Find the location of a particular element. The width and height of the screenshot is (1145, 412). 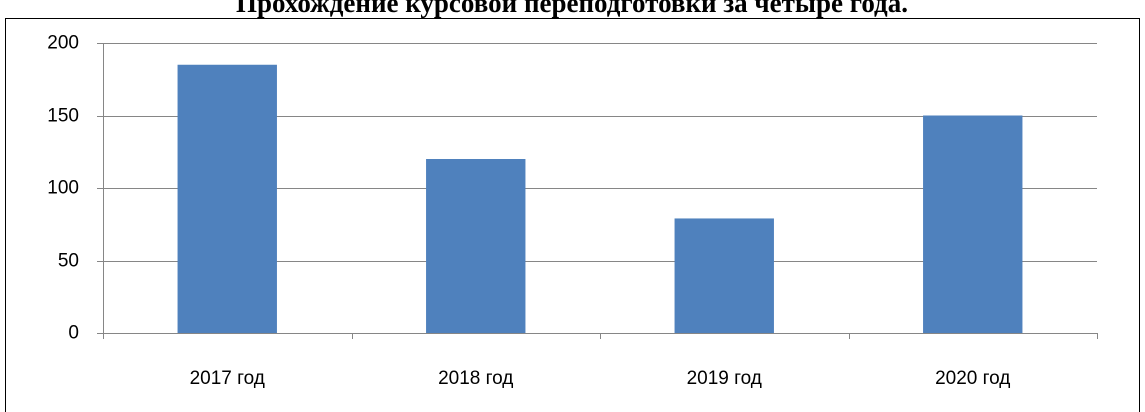

x-tick-label: 2019 год is located at coordinates (724, 378).